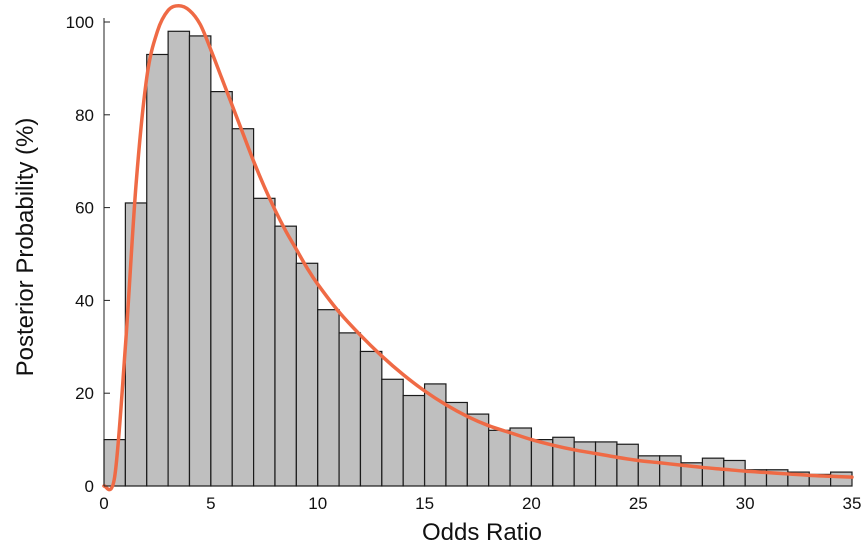  I want to click on x-tick-label: 20, so click(531, 503).